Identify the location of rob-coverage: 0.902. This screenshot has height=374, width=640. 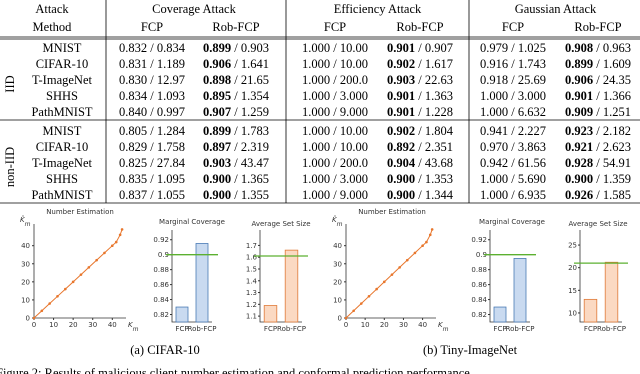
(401, 64).